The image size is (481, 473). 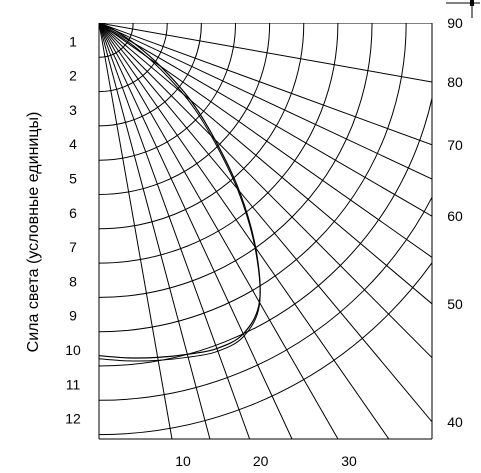 I want to click on angle-label-60: 60, so click(x=455, y=216).